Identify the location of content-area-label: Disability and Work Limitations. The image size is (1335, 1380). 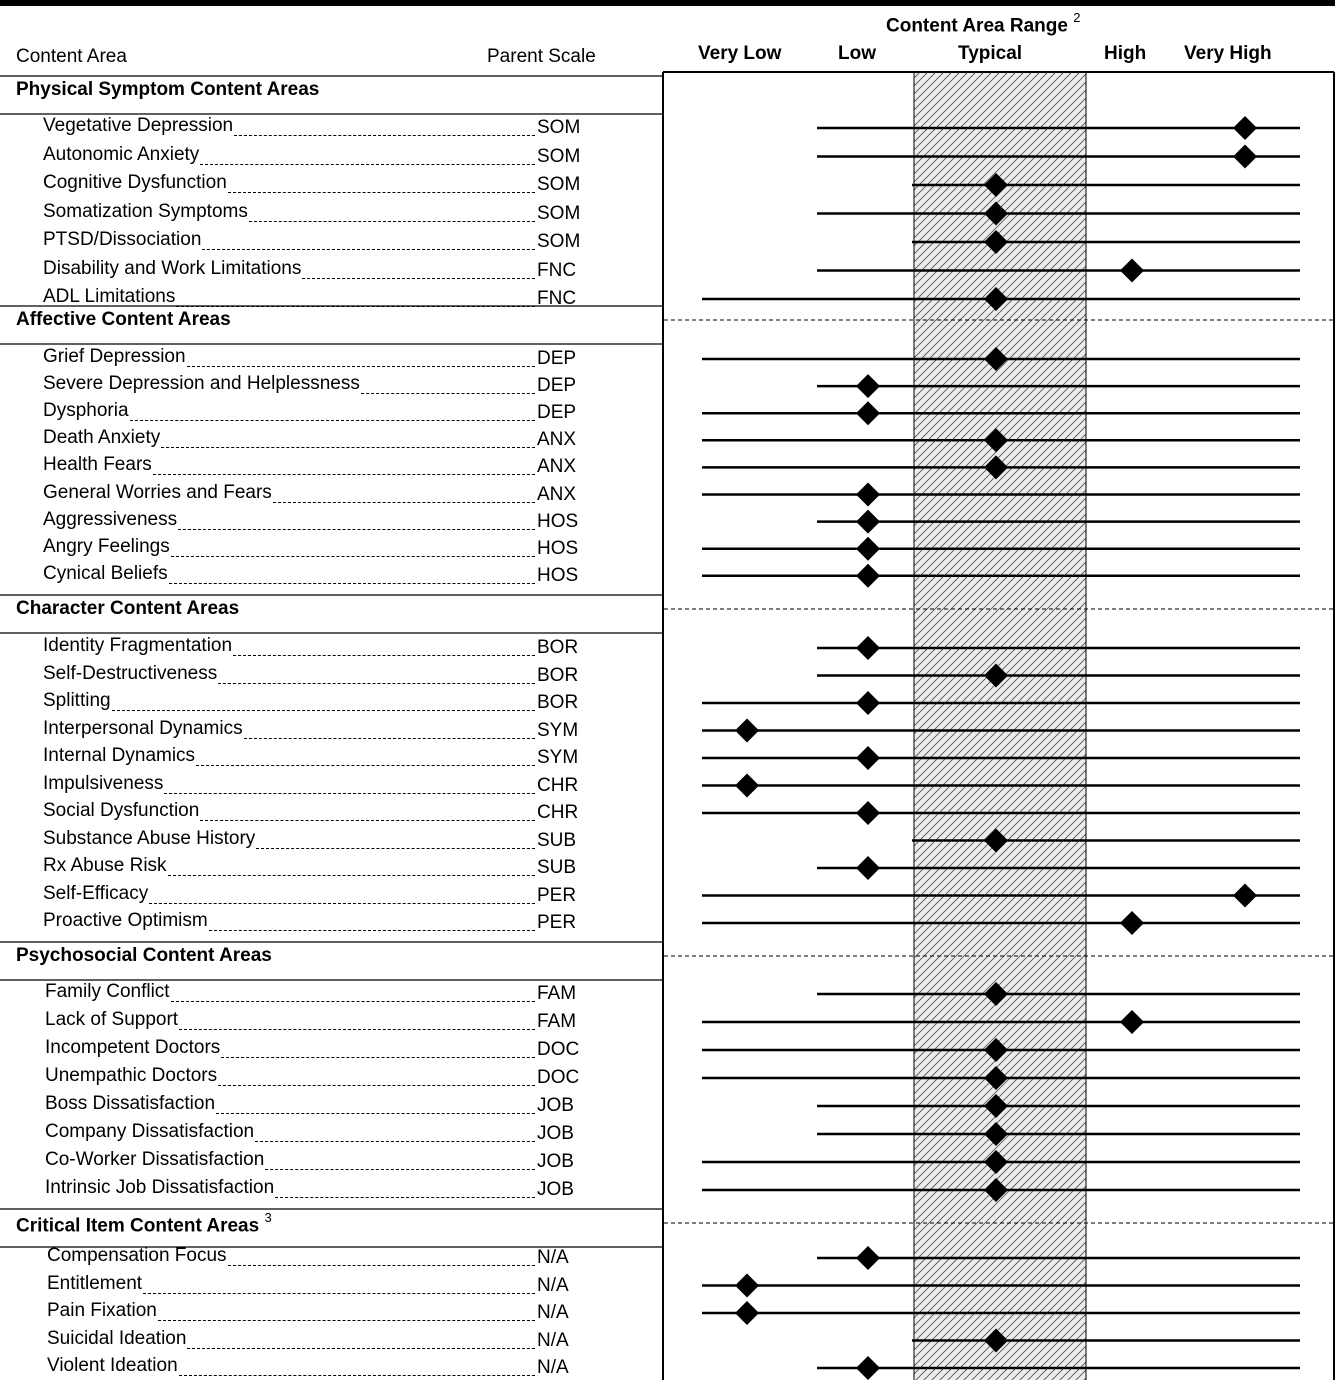
(172, 268).